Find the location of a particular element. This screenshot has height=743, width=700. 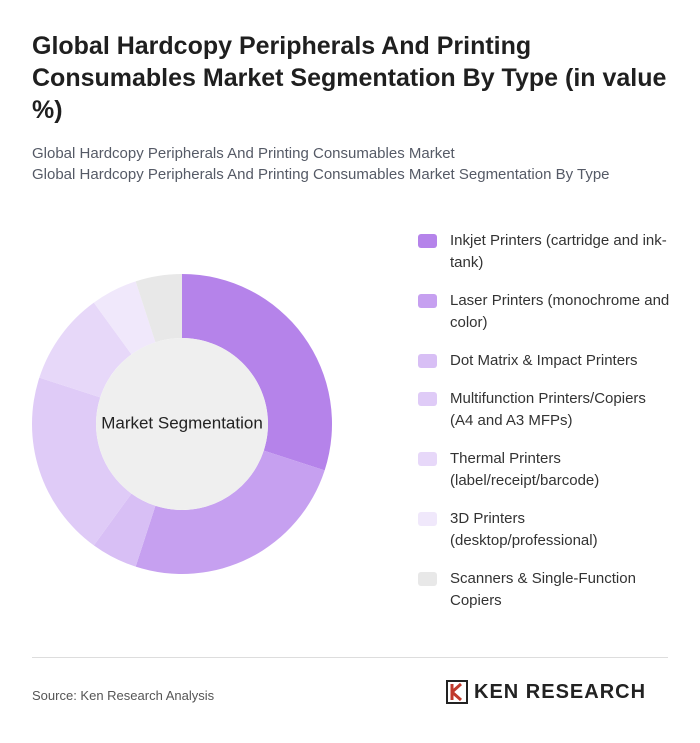

donut-hole is located at coordinates (182, 424).